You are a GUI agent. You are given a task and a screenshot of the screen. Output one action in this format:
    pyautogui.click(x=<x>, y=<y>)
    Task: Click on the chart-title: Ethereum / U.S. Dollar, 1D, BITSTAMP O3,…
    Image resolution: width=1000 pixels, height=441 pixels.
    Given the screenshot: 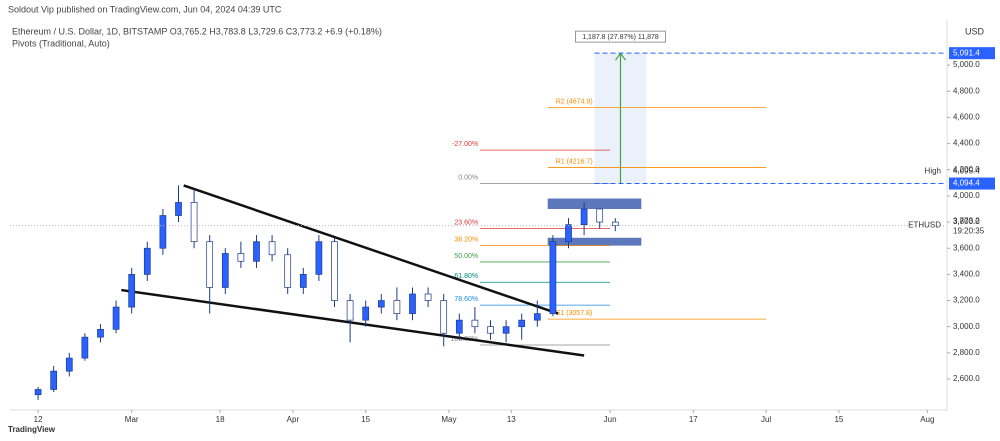 What is the action you would take?
    pyautogui.click(x=197, y=31)
    